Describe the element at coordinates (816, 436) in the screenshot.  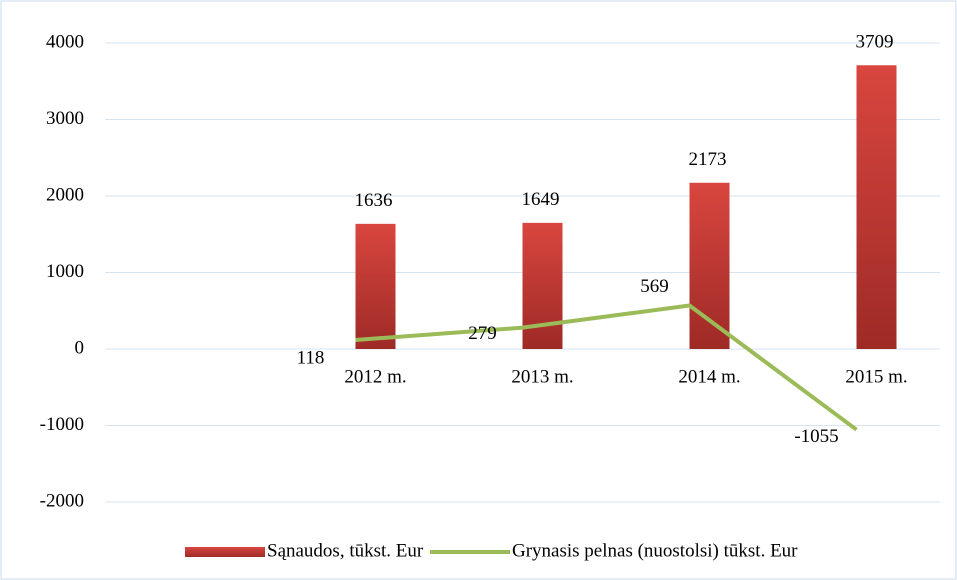
I see `data-label: -1055` at that location.